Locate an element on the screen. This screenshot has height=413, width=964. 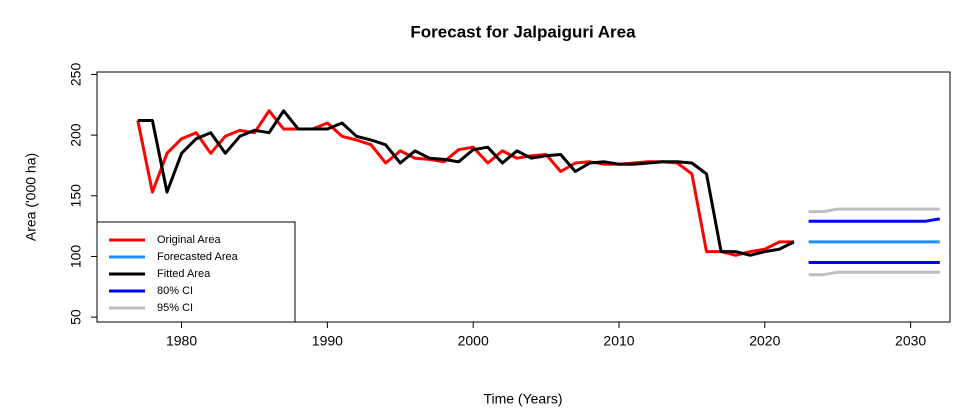
legend-label: 95% CI is located at coordinates (175, 308).